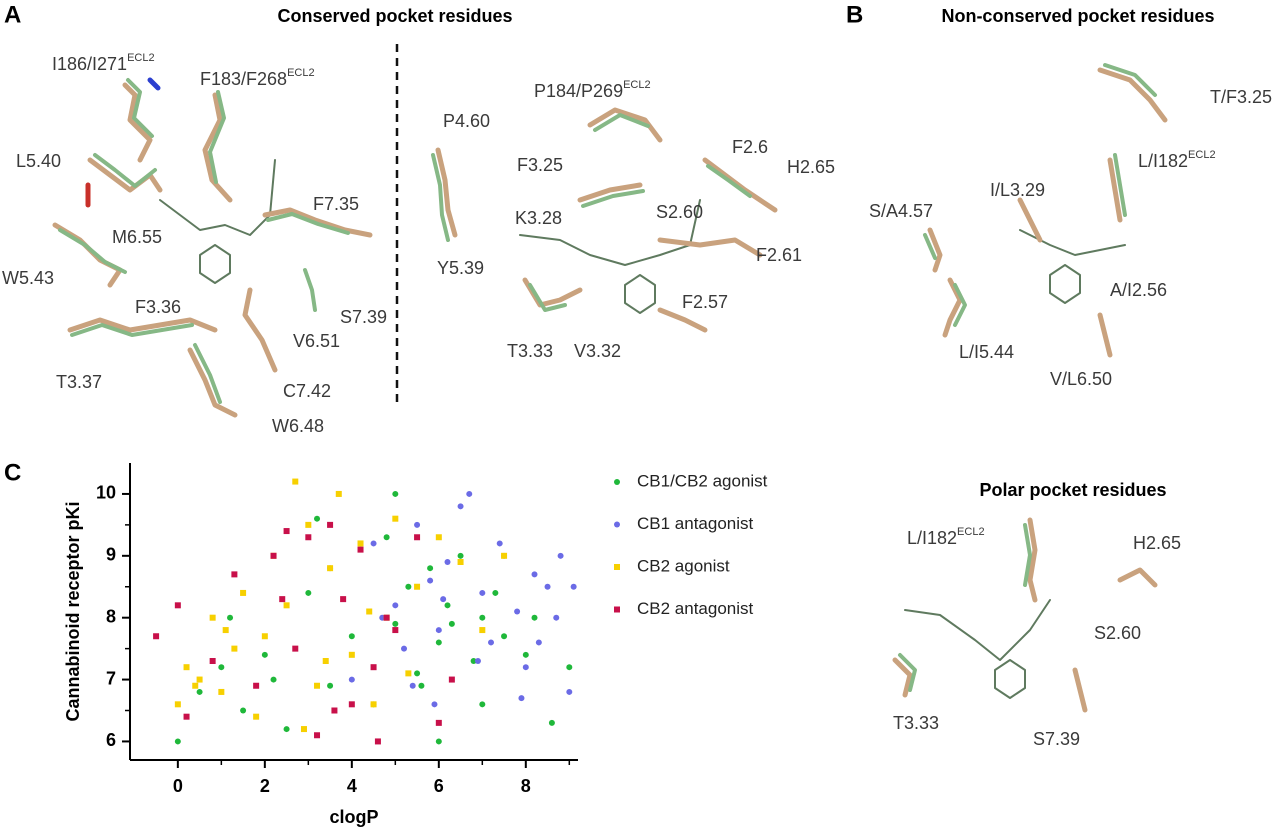 Image resolution: width=1280 pixels, height=837 pixels. What do you see at coordinates (538, 218) in the screenshot?
I see `residue-name: K3.28` at bounding box center [538, 218].